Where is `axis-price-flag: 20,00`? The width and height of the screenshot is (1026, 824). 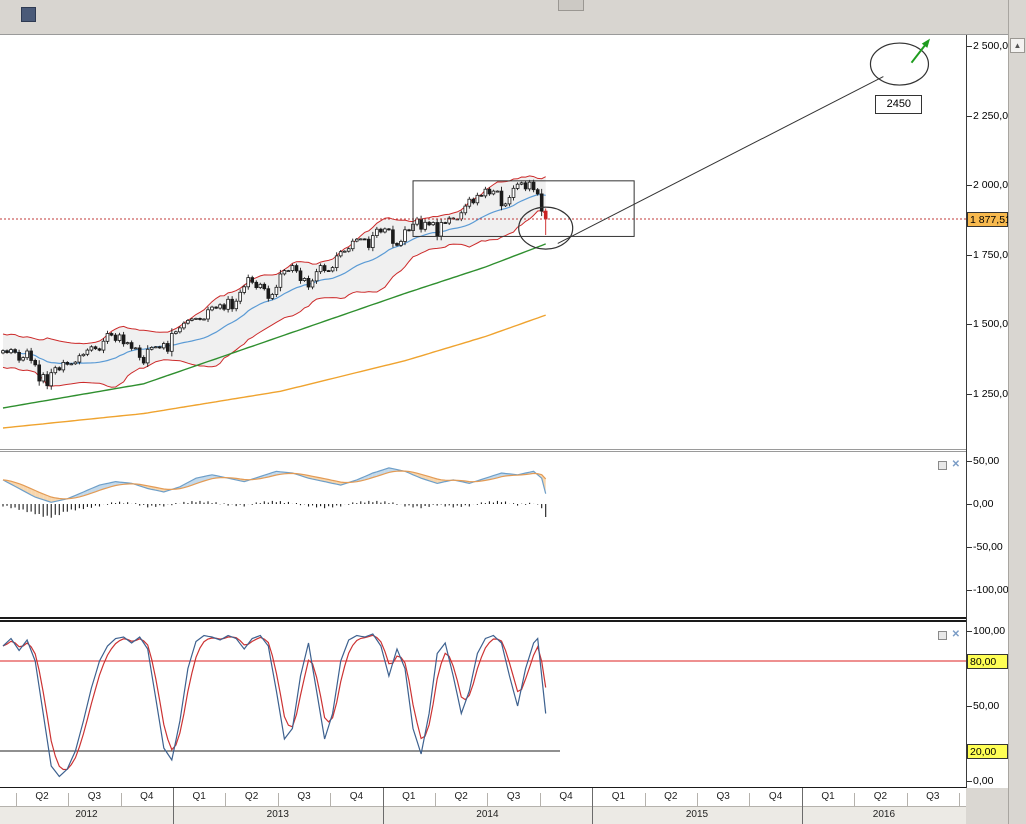 axis-price-flag: 20,00 is located at coordinates (987, 751).